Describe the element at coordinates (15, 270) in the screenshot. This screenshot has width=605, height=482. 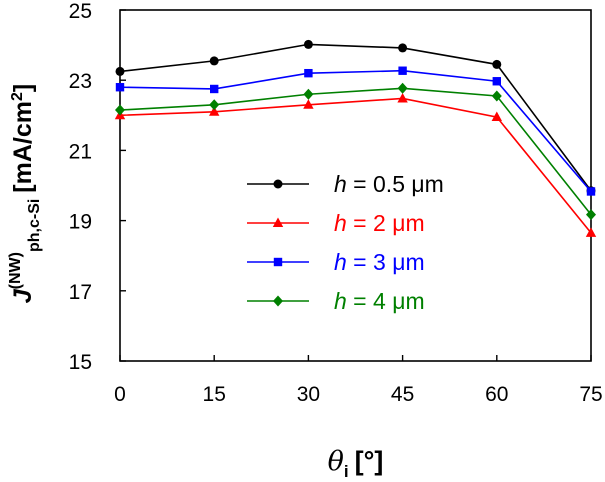
I see `y-axis-superscript: (NW)` at that location.